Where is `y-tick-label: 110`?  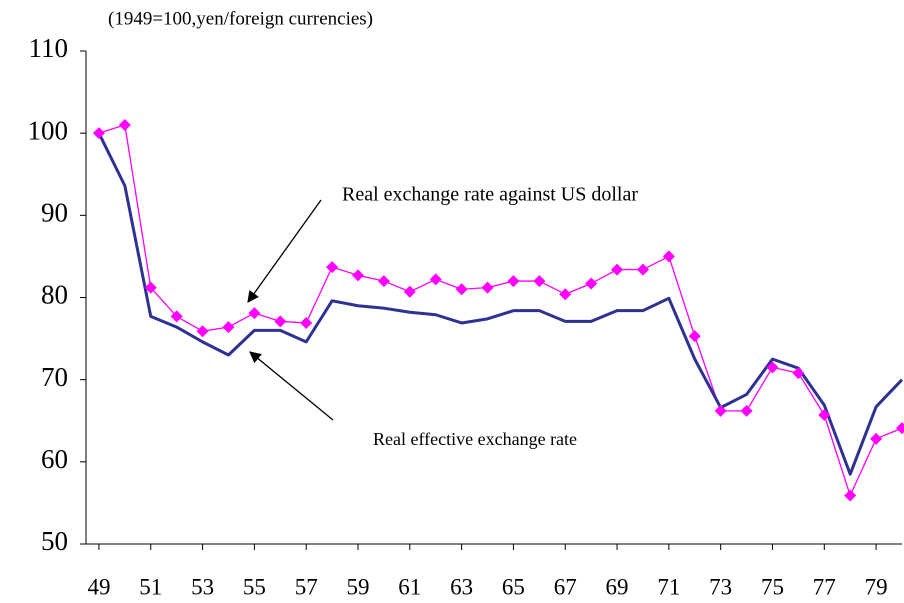 y-tick-label: 110 is located at coordinates (49, 48).